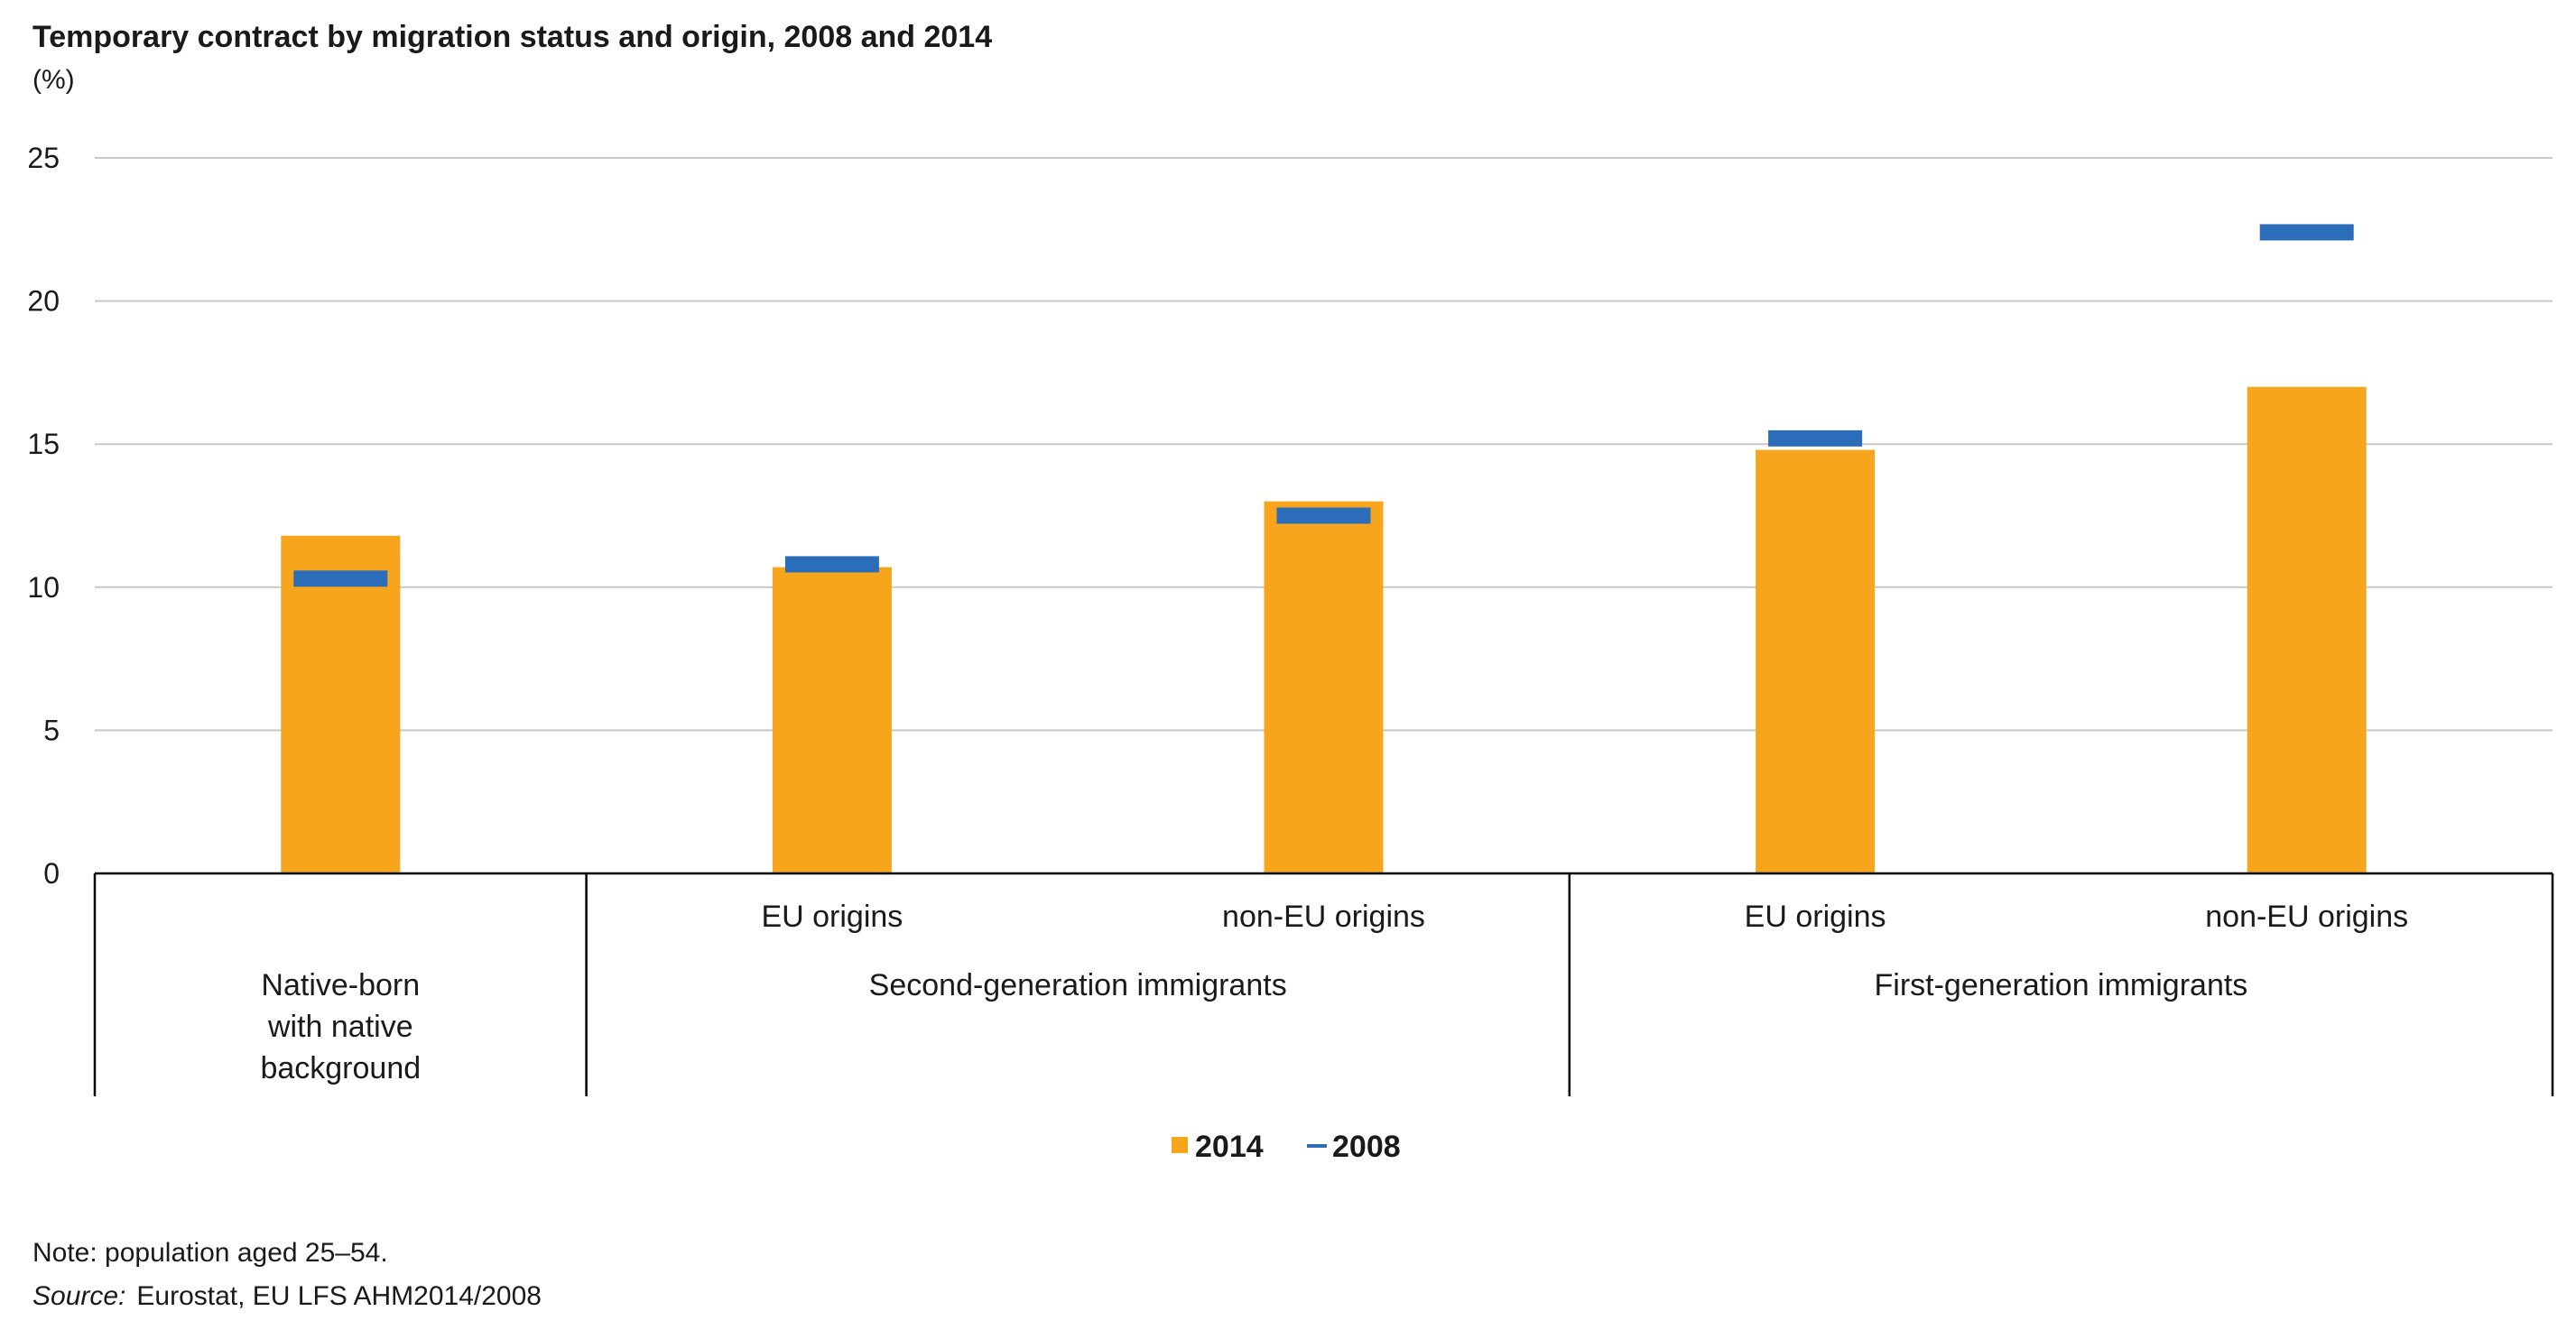  What do you see at coordinates (51, 730) in the screenshot?
I see `y-tick-label: 5` at bounding box center [51, 730].